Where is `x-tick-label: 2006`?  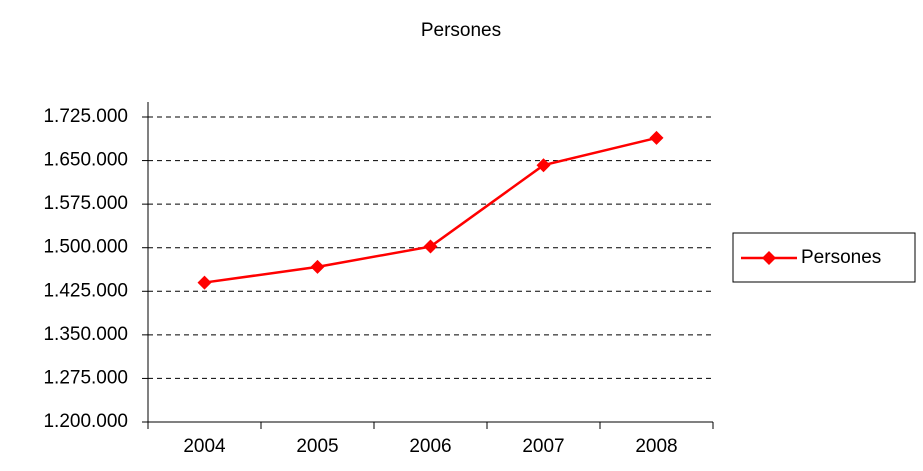
x-tick-label: 2006 is located at coordinates (430, 446).